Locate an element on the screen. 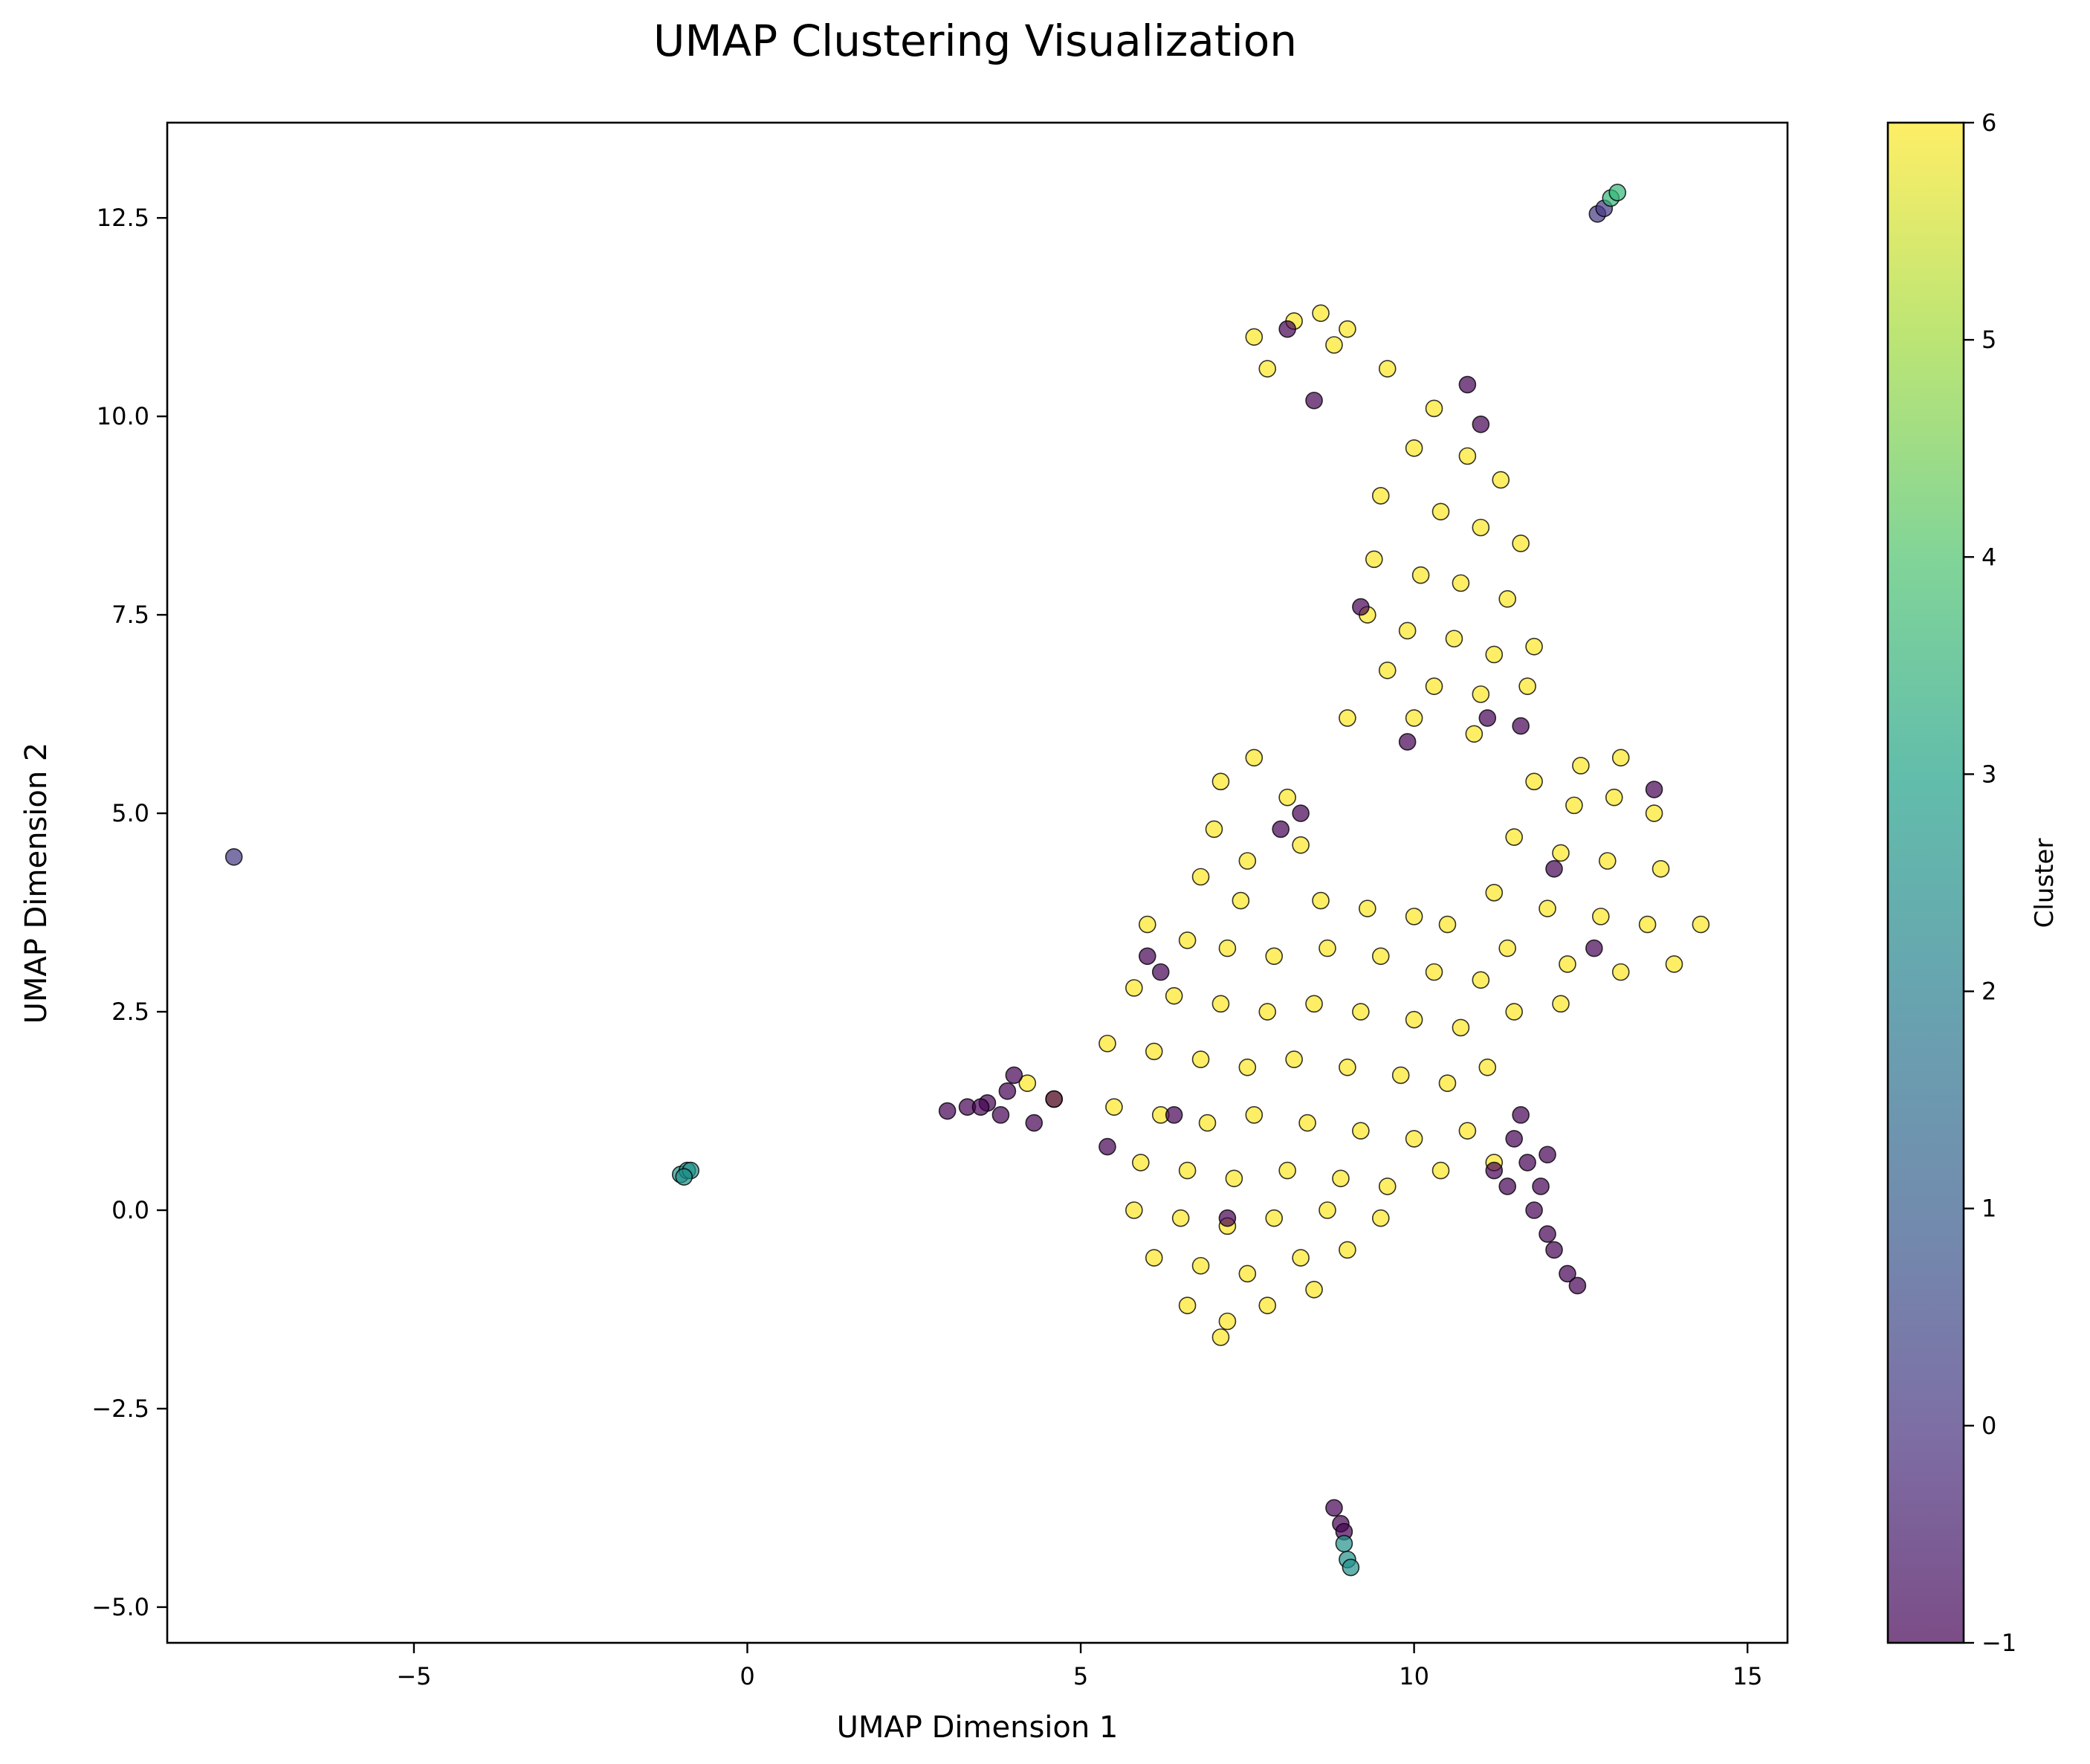 The width and height of the screenshot is (2090, 1764). colorbar-tick-label: 6 is located at coordinates (1988, 123).